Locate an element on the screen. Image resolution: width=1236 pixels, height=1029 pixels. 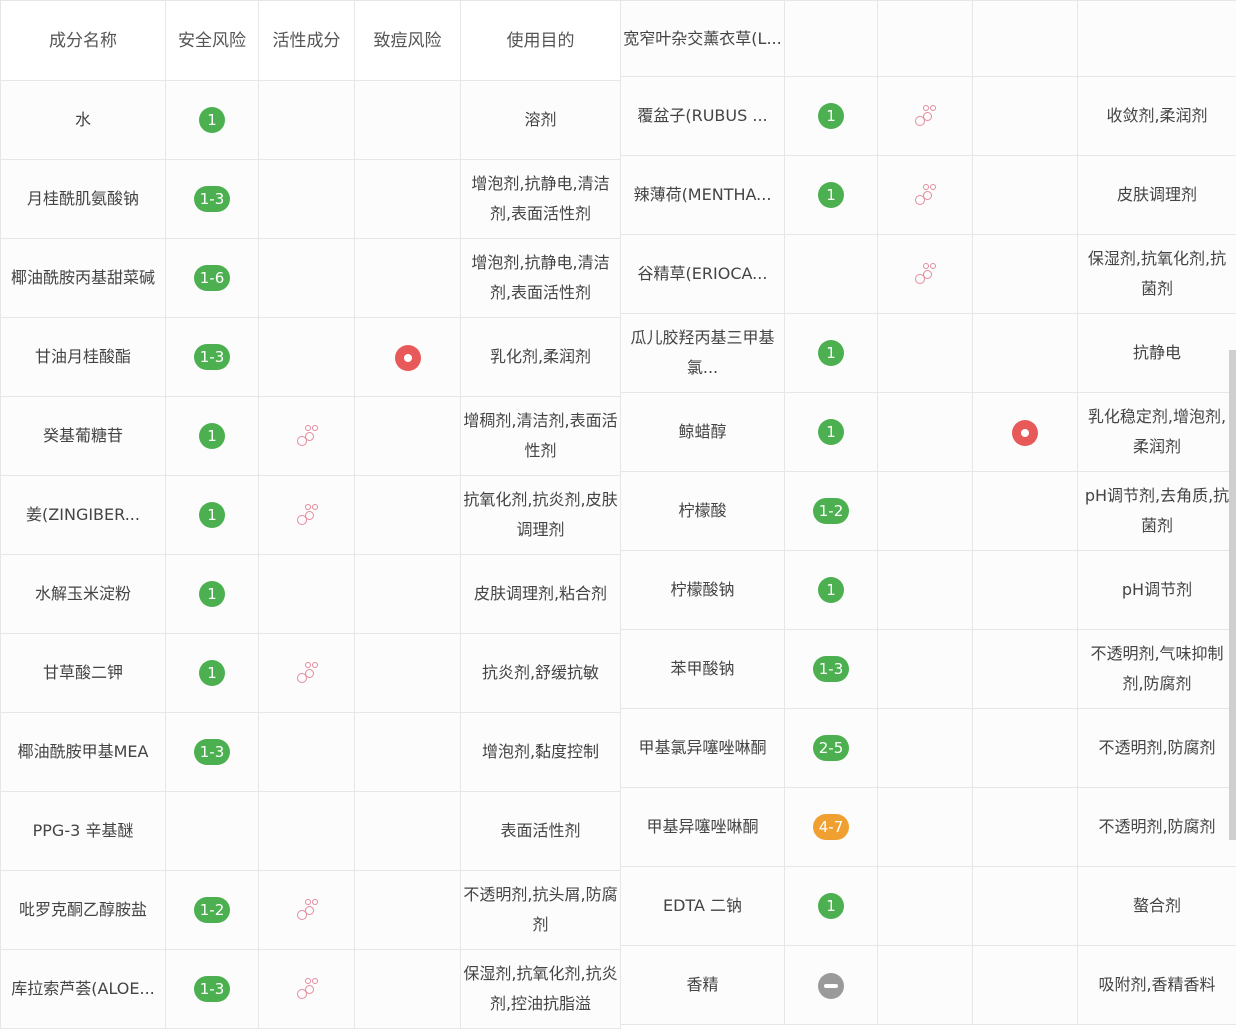
ingredient-name: 香精 is located at coordinates (703, 985).